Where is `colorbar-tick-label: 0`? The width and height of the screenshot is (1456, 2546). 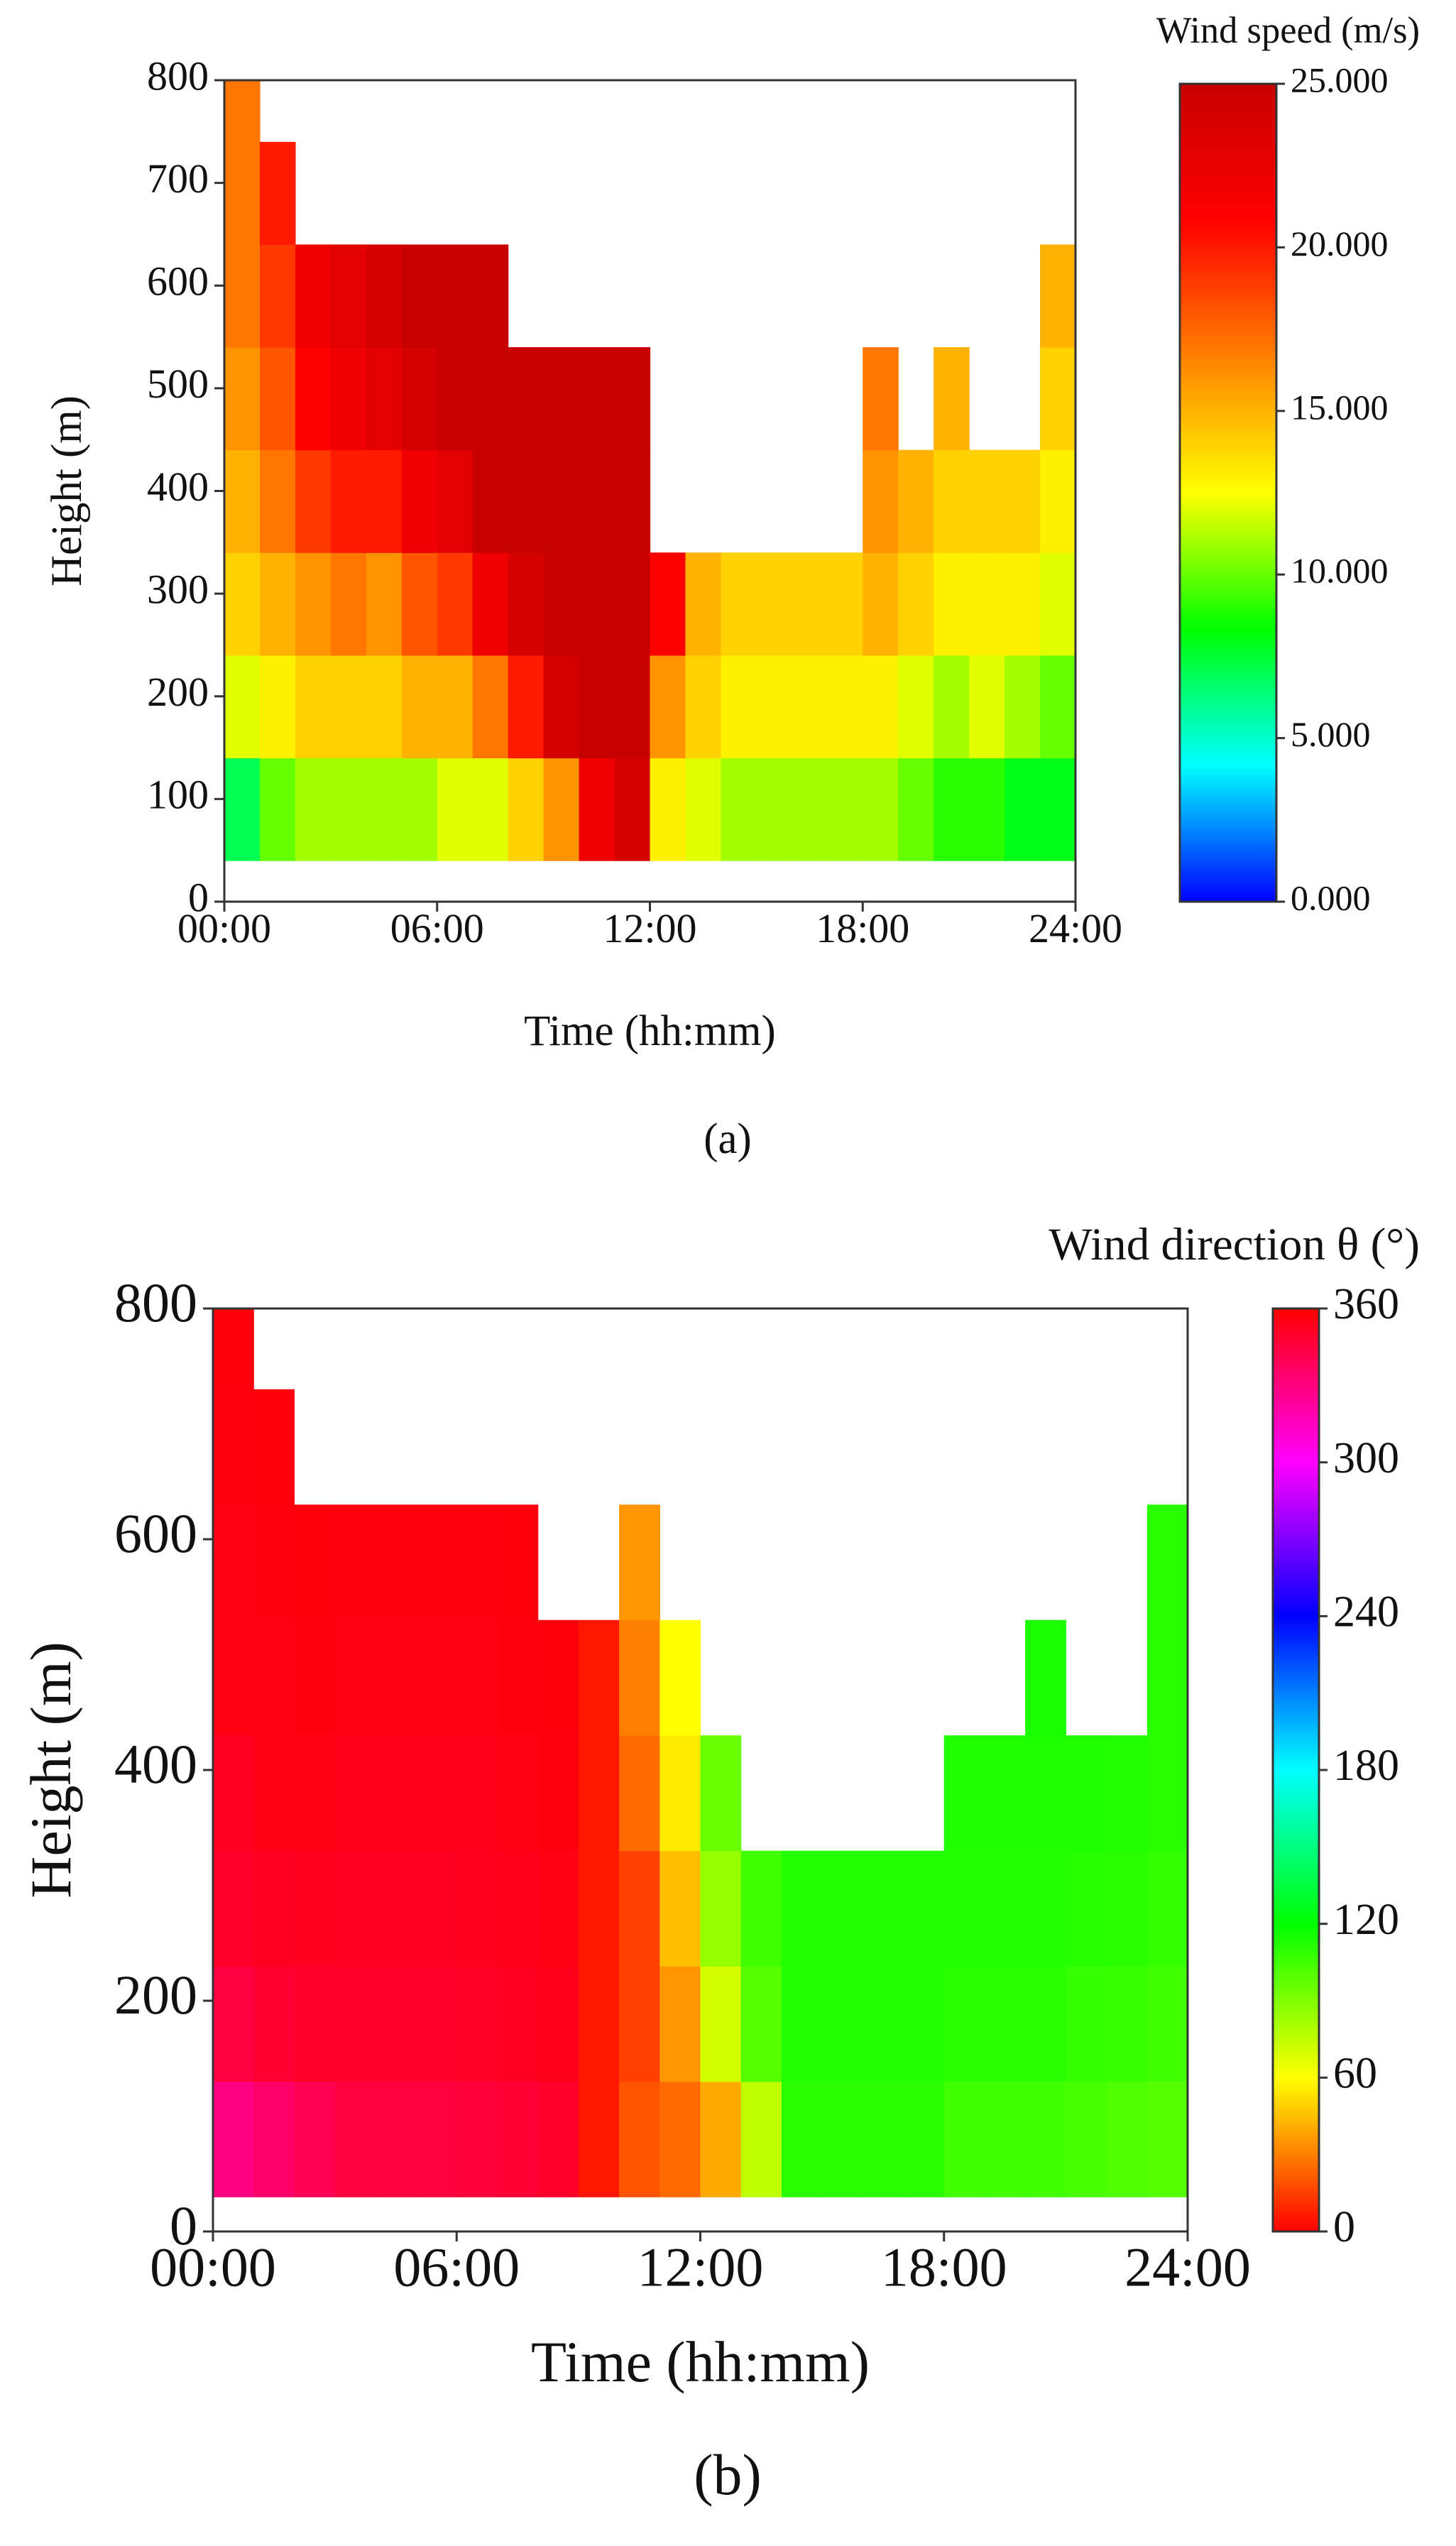
colorbar-tick-label: 0 is located at coordinates (1344, 2227).